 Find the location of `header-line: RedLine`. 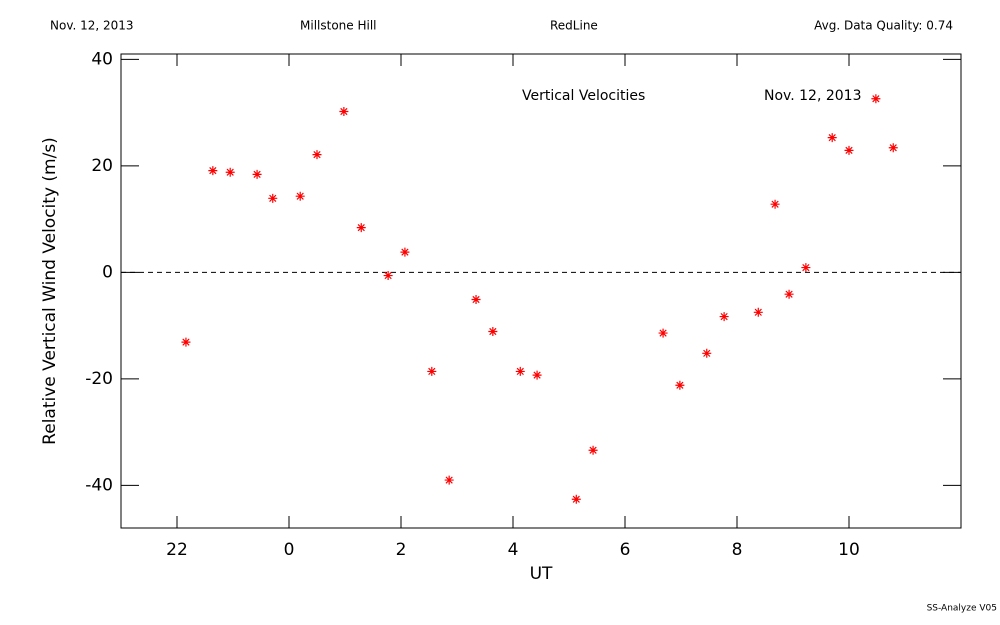

header-line: RedLine is located at coordinates (574, 26).